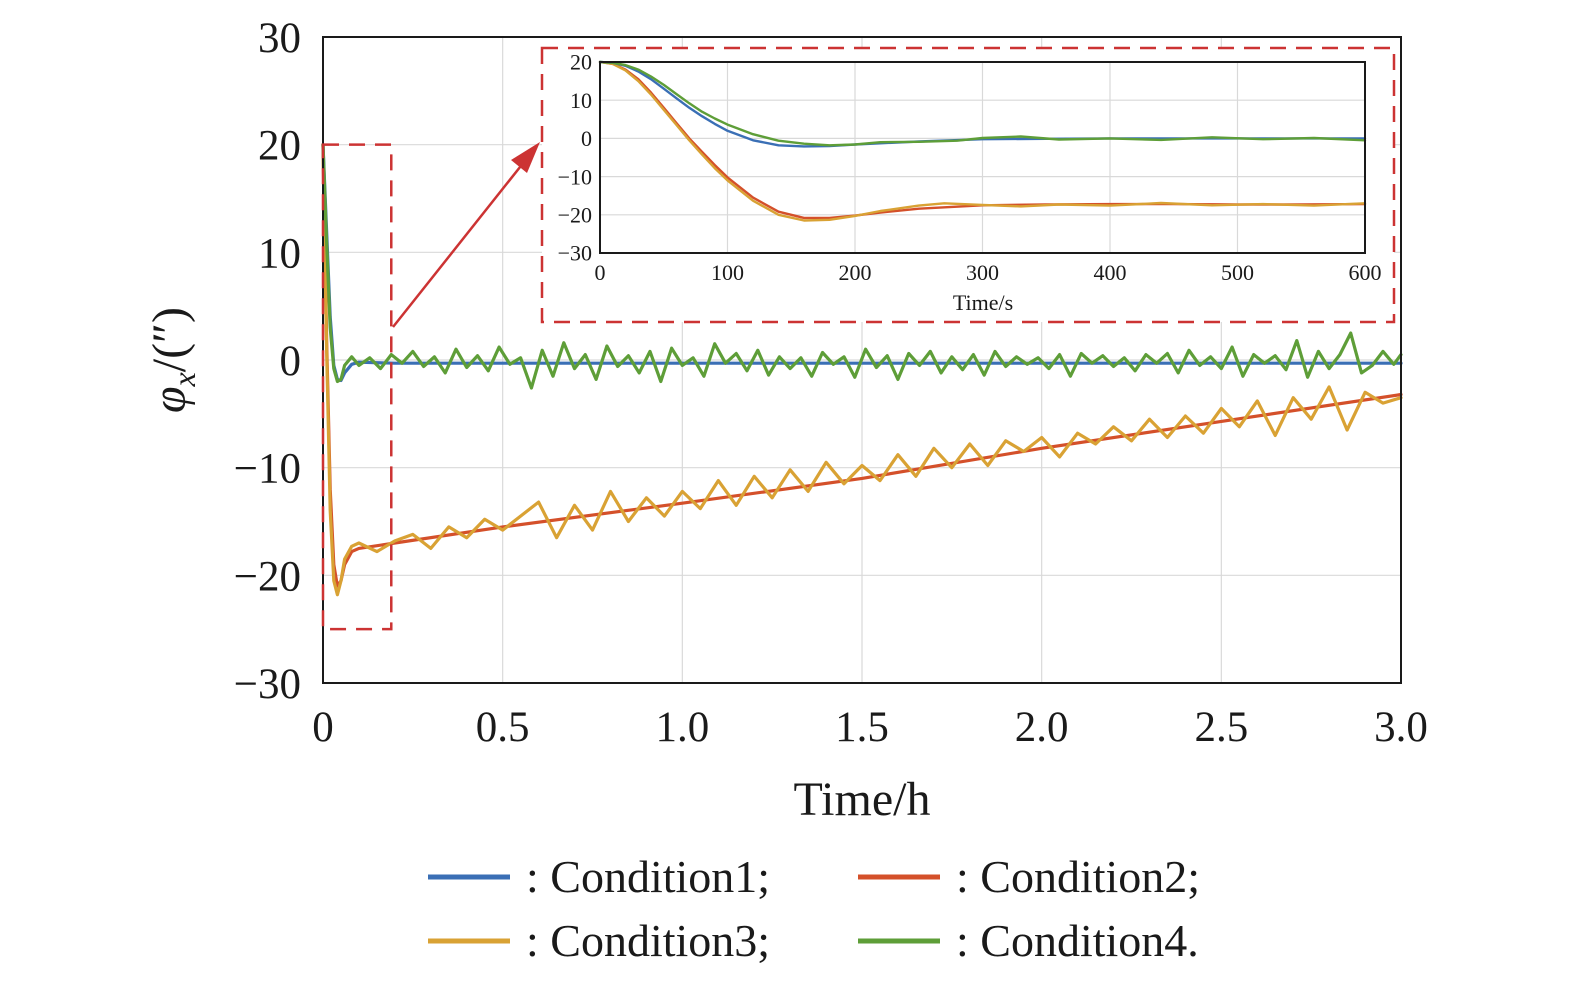 This screenshot has height=984, width=1575. What do you see at coordinates (1401, 727) in the screenshot?
I see `main-x-tick-label: 3.0` at bounding box center [1401, 727].